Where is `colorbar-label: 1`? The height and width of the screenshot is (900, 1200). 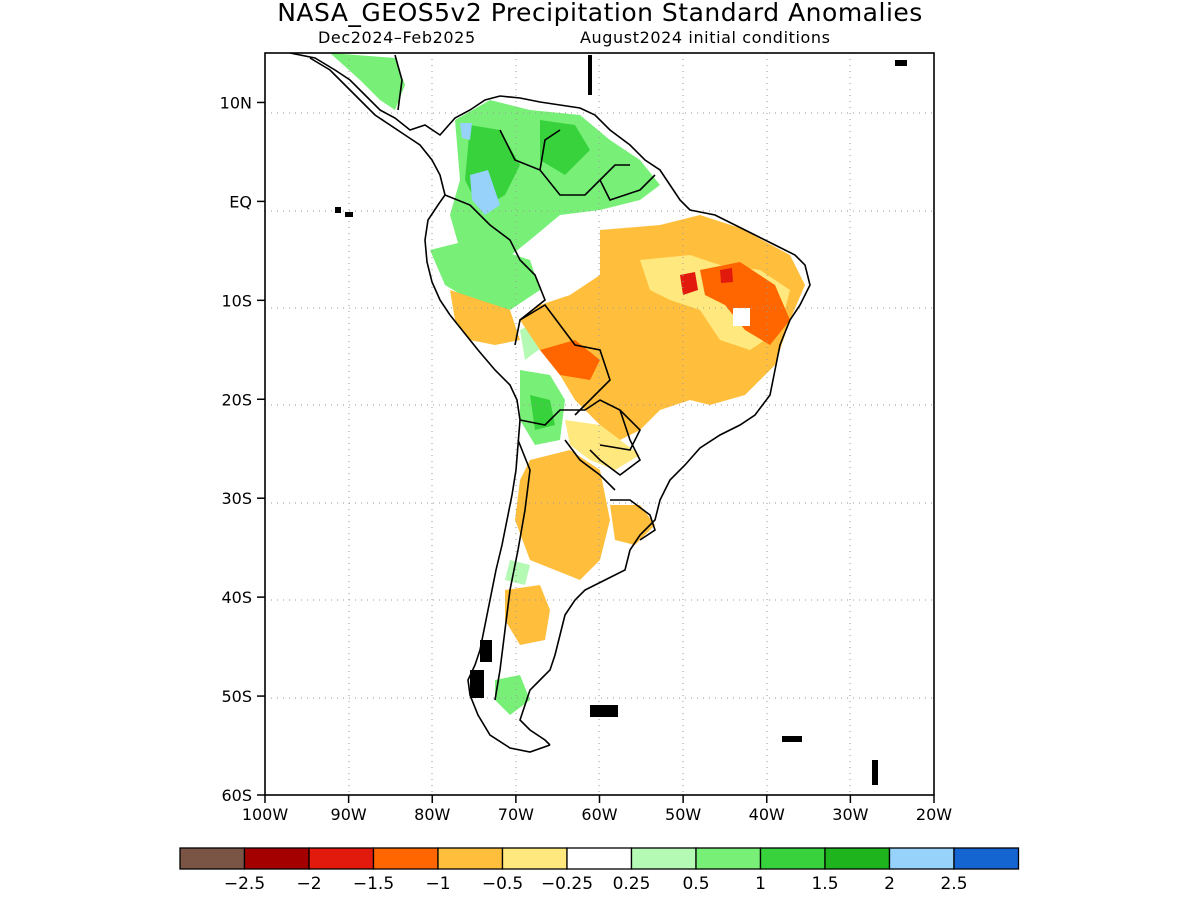
colorbar-label: 1 is located at coordinates (760, 884).